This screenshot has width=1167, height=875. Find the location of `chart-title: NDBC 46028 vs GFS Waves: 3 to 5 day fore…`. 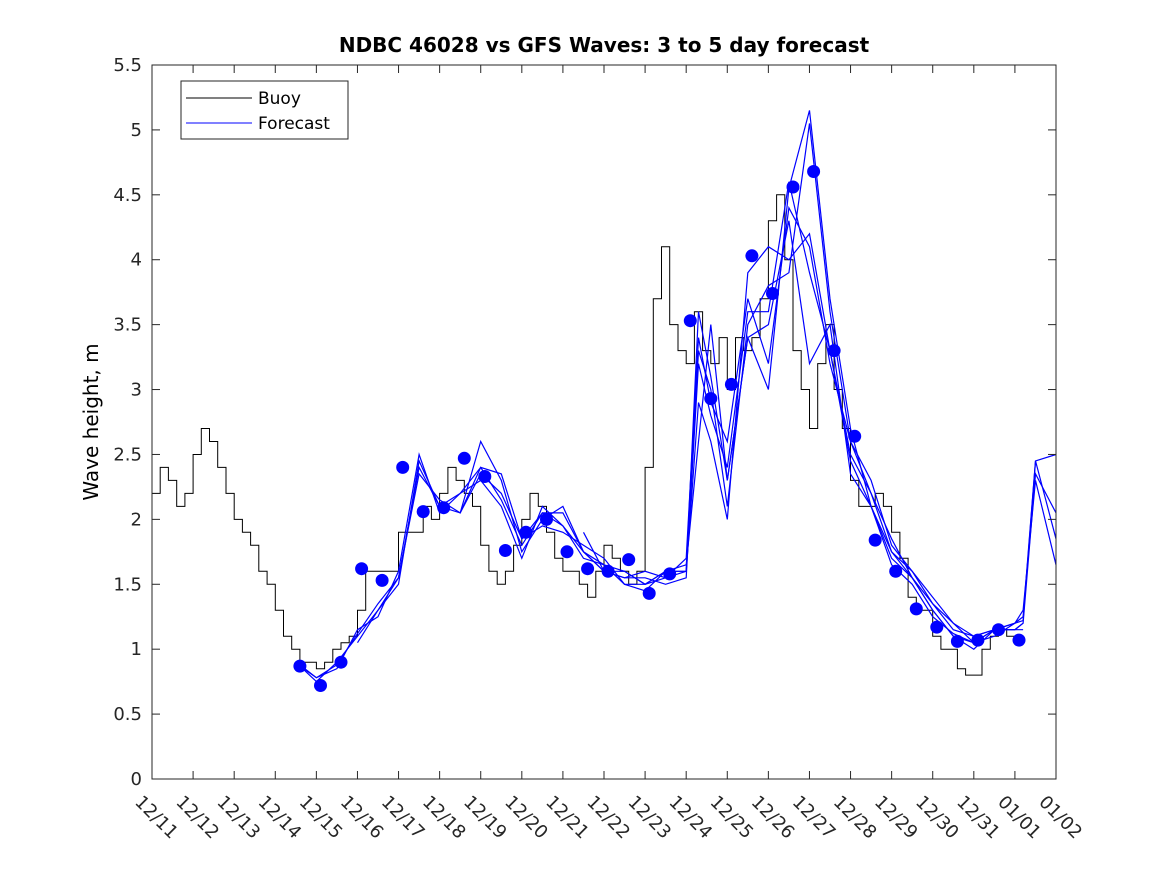

chart-title: NDBC 46028 vs GFS Waves: 3 to 5 day fore… is located at coordinates (604, 45).